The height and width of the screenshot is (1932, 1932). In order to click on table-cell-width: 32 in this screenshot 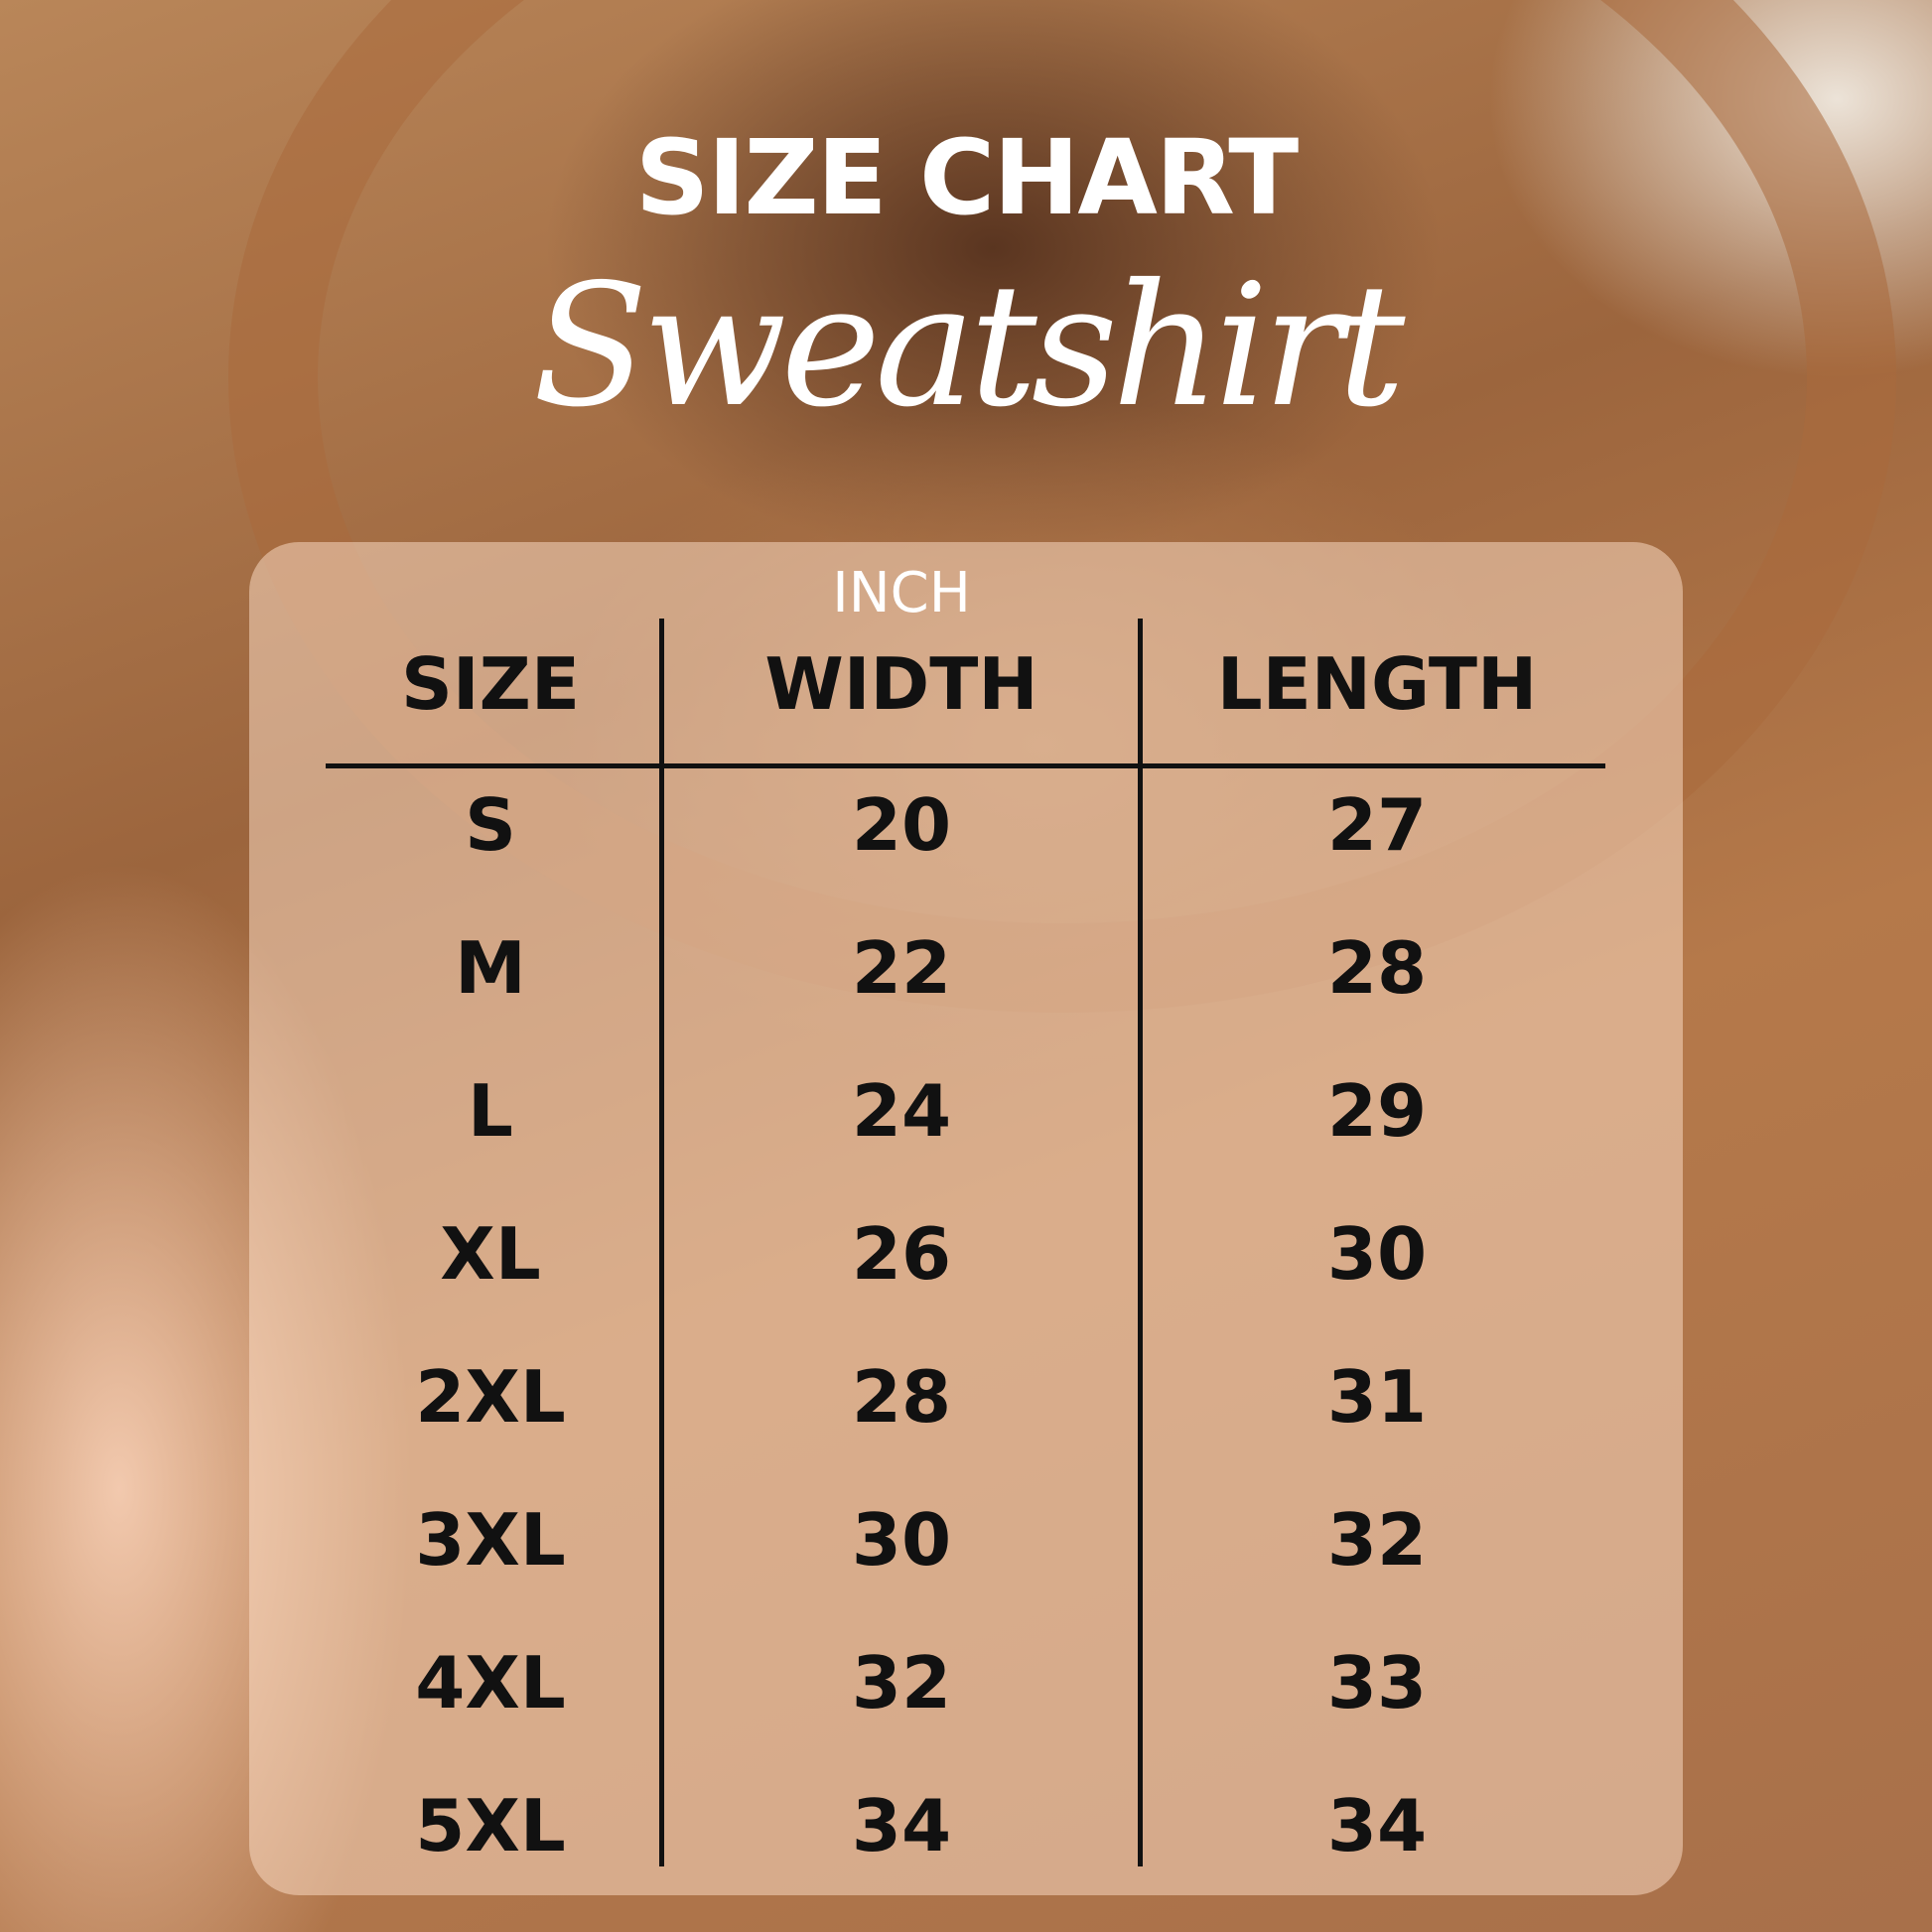, I will do `click(902, 1683)`.